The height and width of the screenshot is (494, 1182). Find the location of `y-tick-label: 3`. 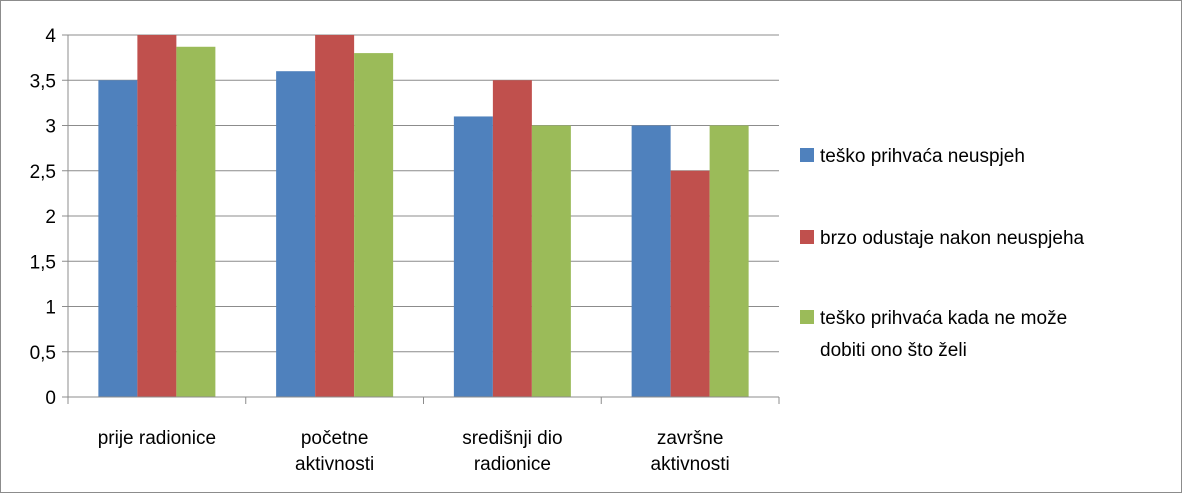

y-tick-label: 3 is located at coordinates (50, 127).